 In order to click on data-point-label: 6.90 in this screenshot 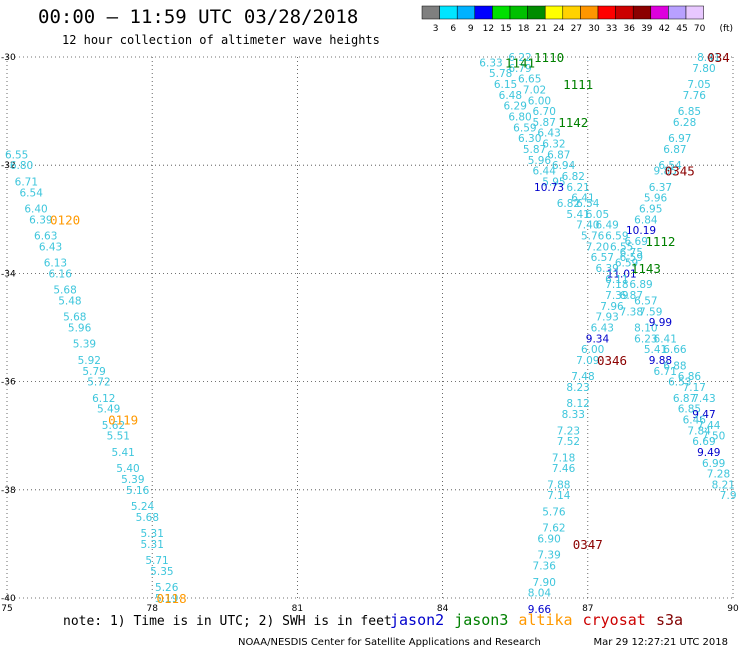, I will do `click(548, 539)`.